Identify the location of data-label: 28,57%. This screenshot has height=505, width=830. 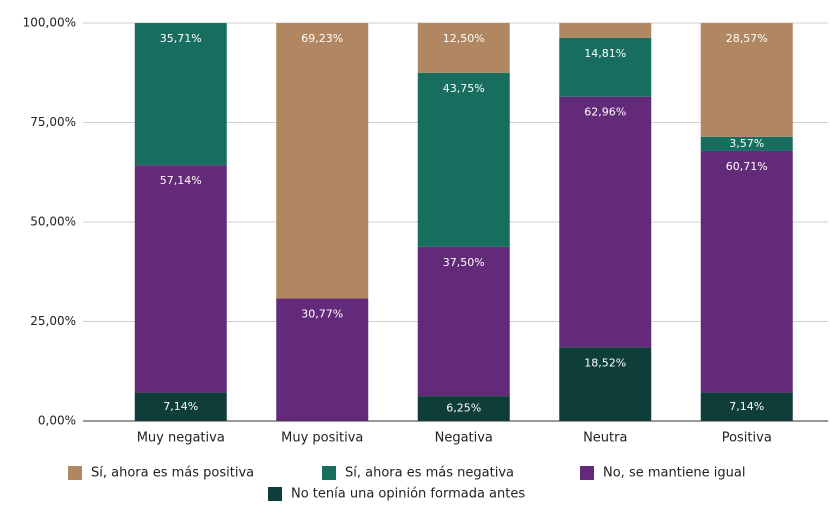
(747, 38).